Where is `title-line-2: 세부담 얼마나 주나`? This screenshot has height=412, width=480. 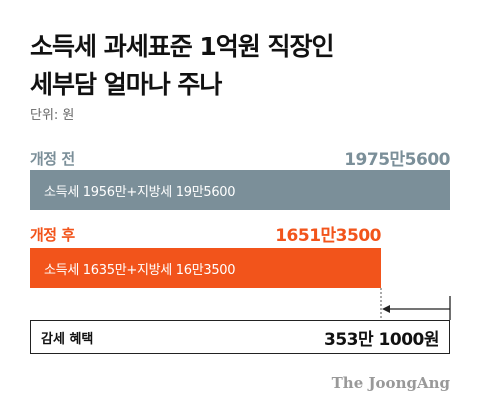
title-line-2: 세부담 얼마나 주나 is located at coordinates (126, 84).